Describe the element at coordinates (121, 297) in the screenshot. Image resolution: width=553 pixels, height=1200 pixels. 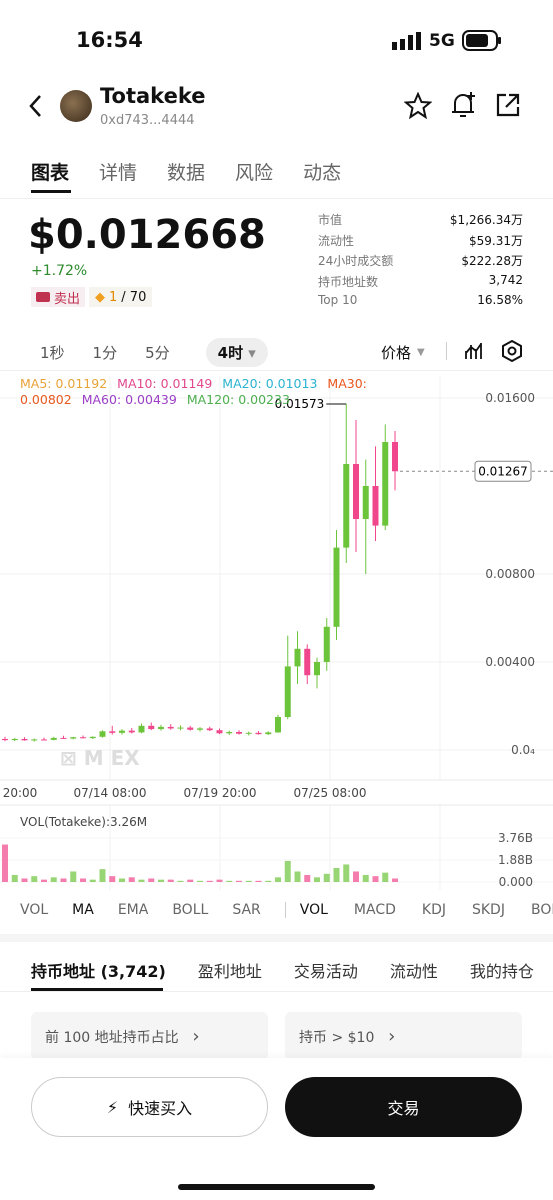
I see `score-badge: ◆ 1/ 70` at that location.